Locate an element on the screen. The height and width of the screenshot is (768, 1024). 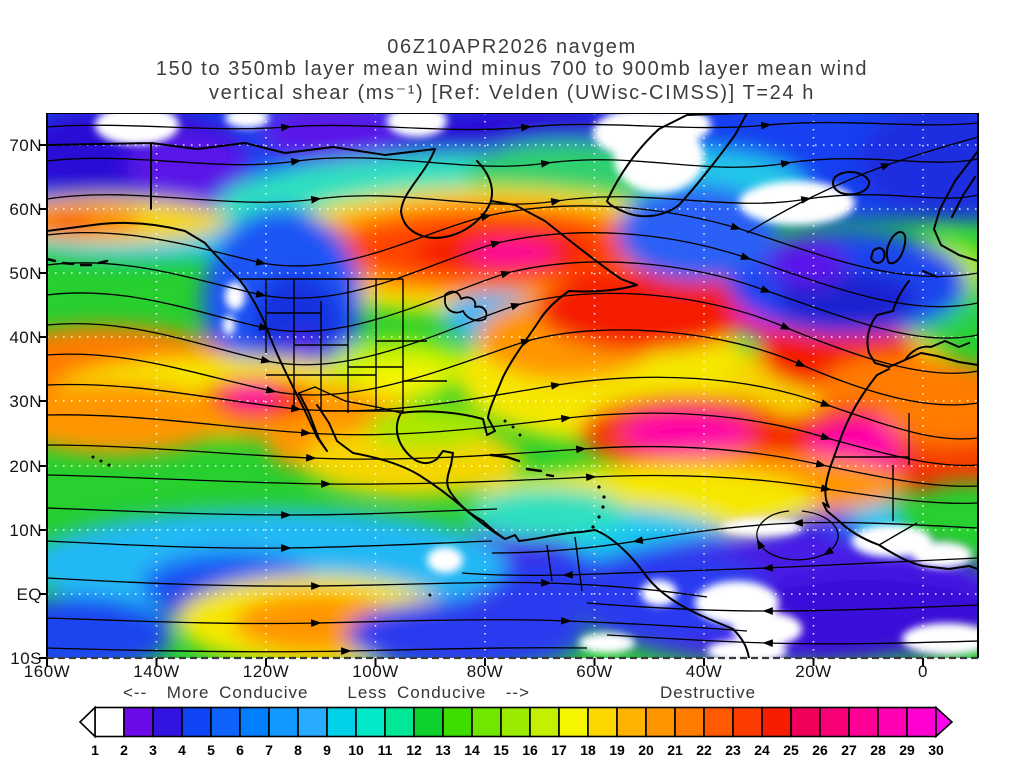
lat-tick-label: 70N is located at coordinates (25, 145).